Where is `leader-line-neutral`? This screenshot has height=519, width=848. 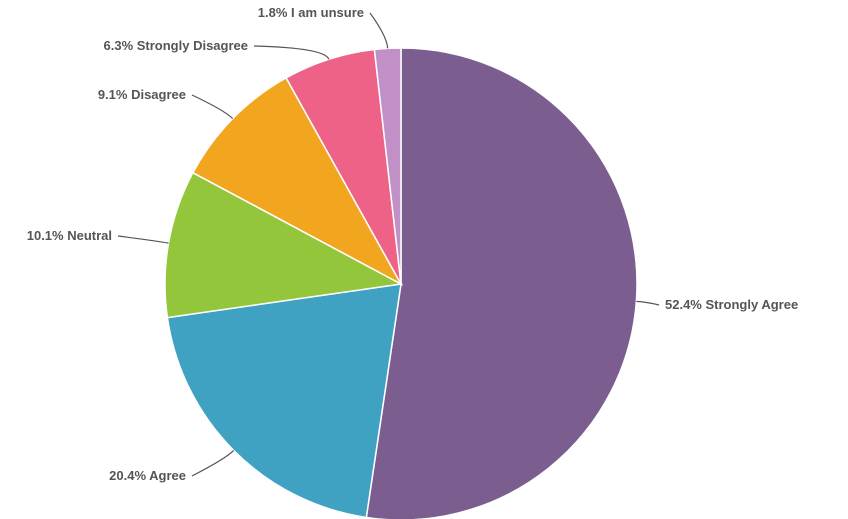
leader-line-neutral is located at coordinates (143, 239).